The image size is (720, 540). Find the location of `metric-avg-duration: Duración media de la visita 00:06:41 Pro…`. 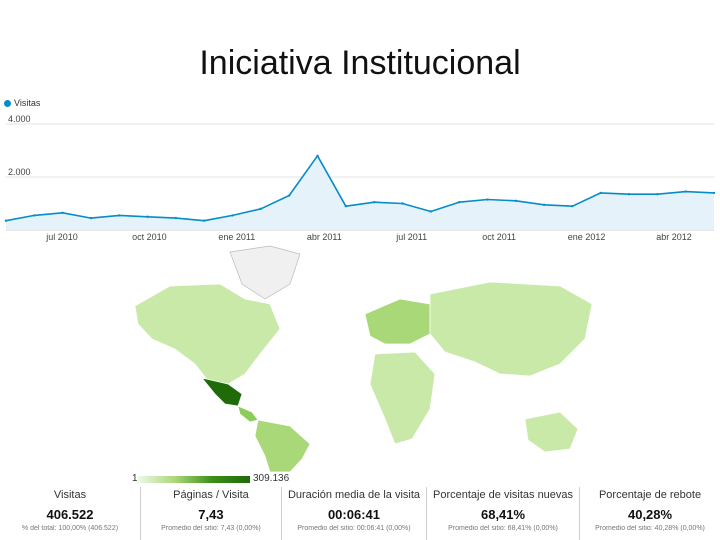

metric-avg-duration: Duración media de la visita 00:06:41 Pro… is located at coordinates (355, 513).